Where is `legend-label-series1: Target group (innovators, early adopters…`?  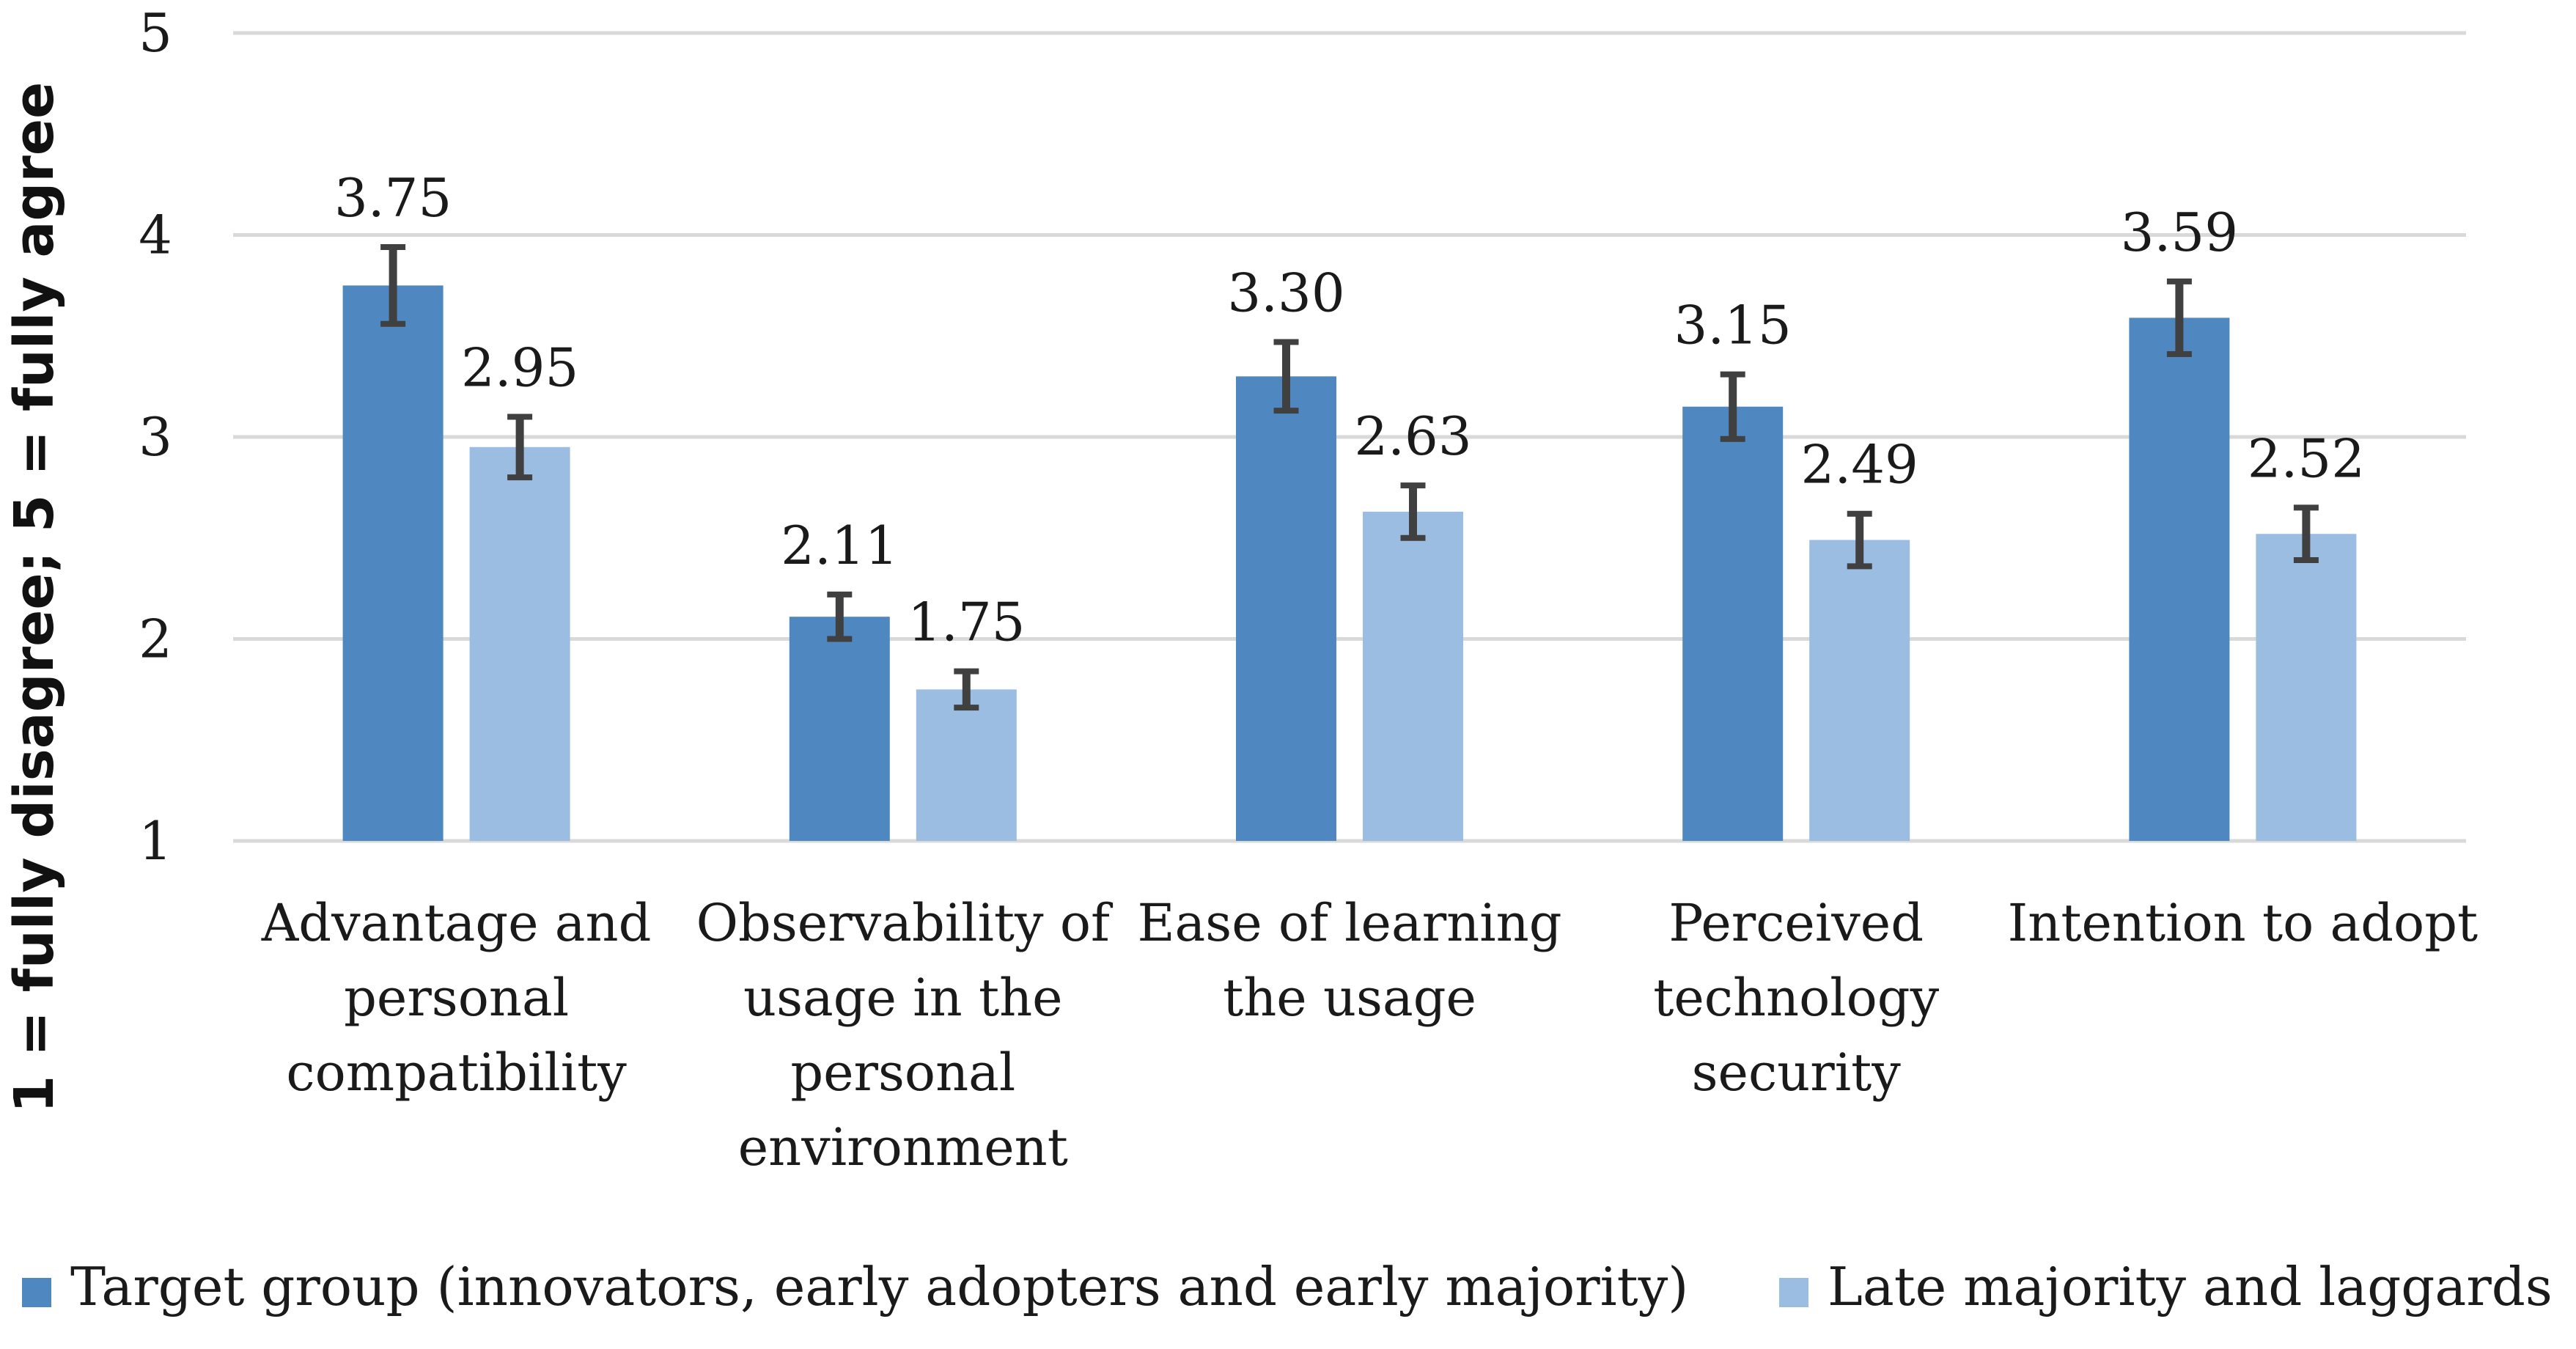 legend-label-series1: Target group (innovators, early adopters… is located at coordinates (879, 1286).